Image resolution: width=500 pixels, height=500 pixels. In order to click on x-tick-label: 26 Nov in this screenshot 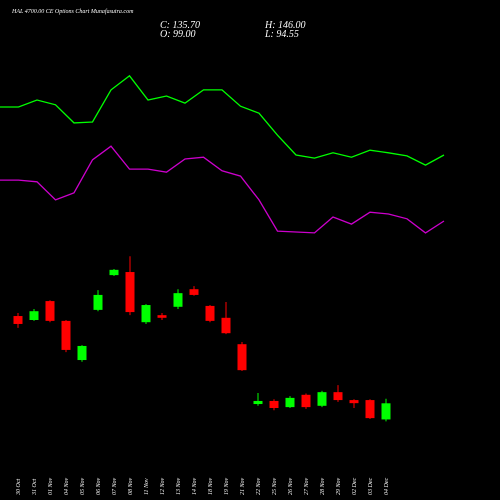, I will do `click(291, 486)`.